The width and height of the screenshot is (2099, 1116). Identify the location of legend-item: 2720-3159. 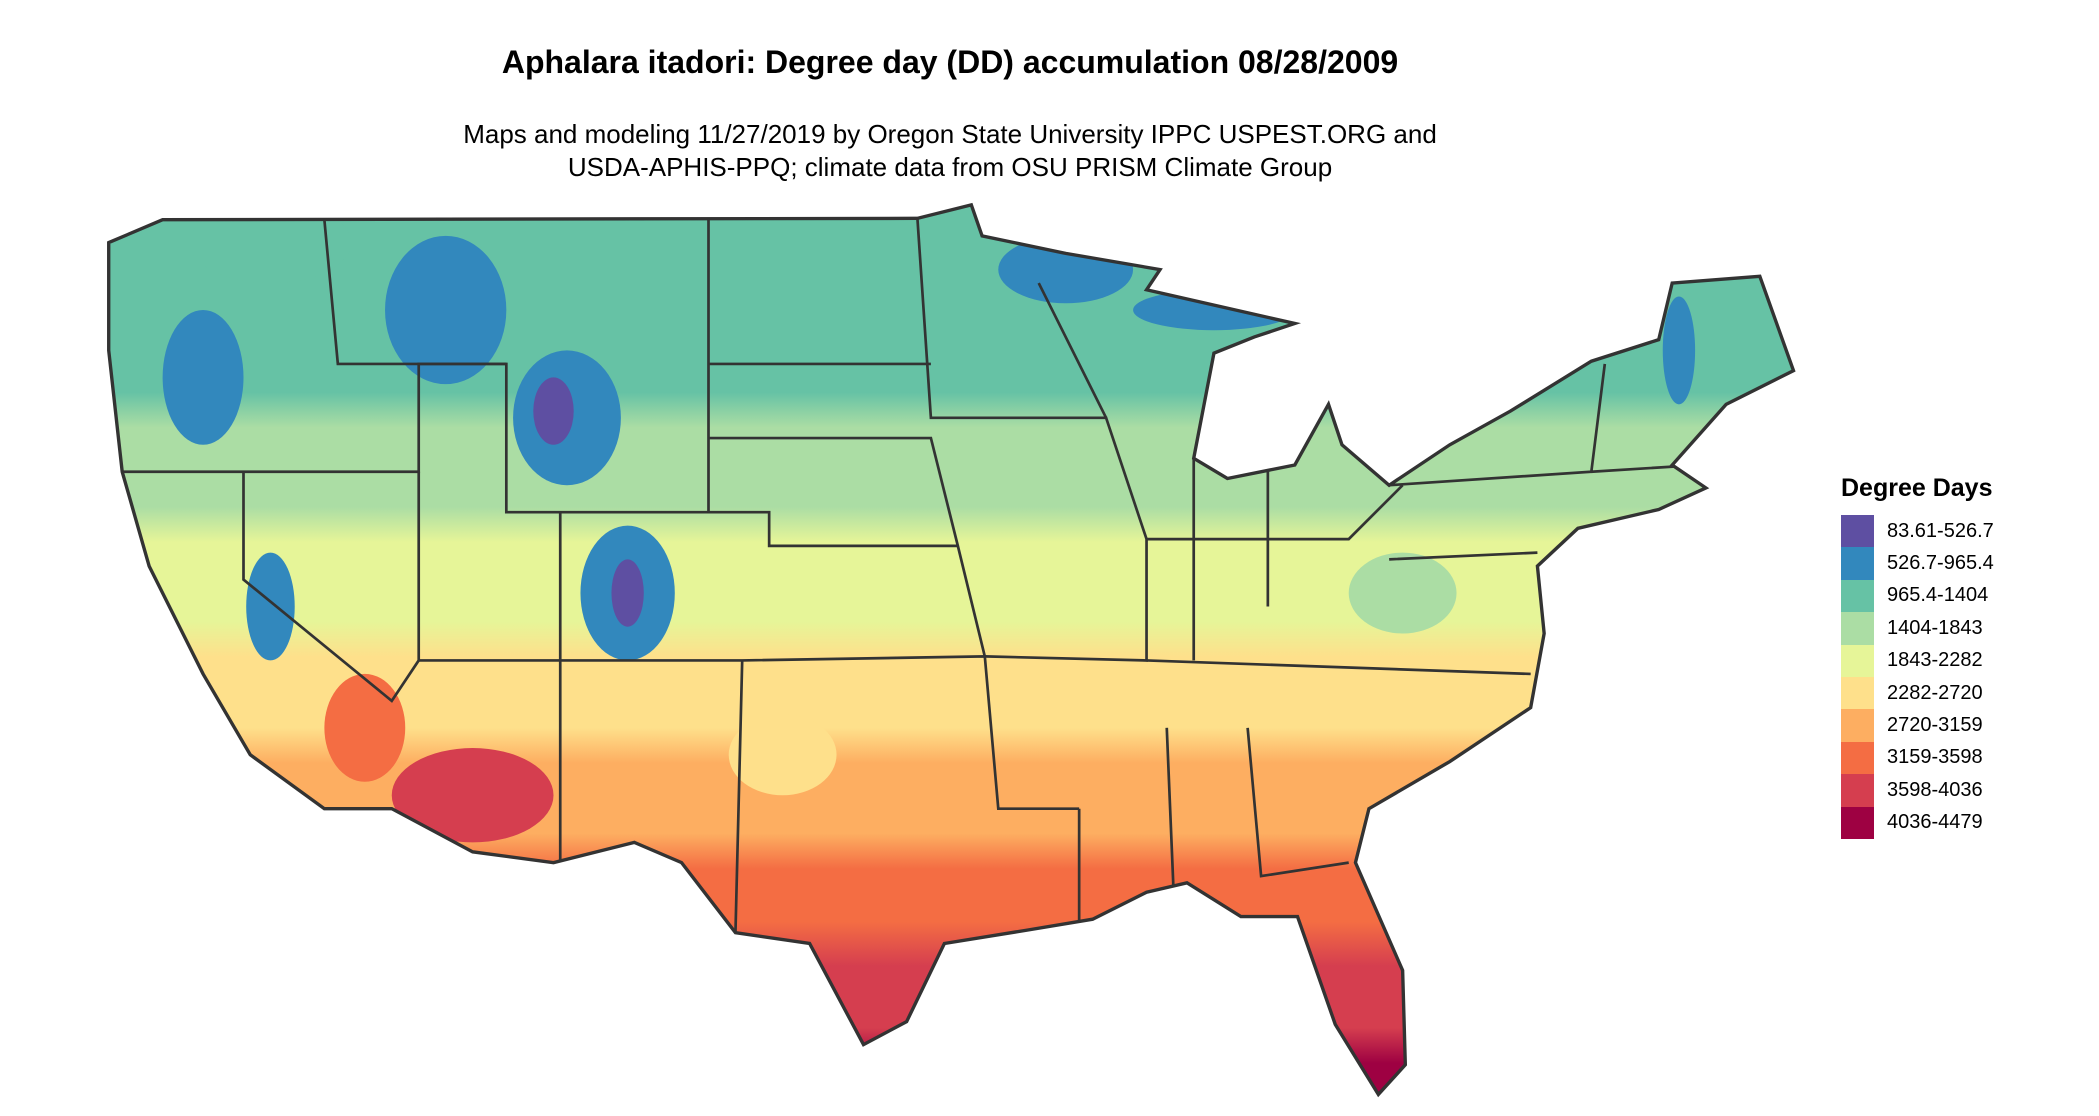
(1917, 725).